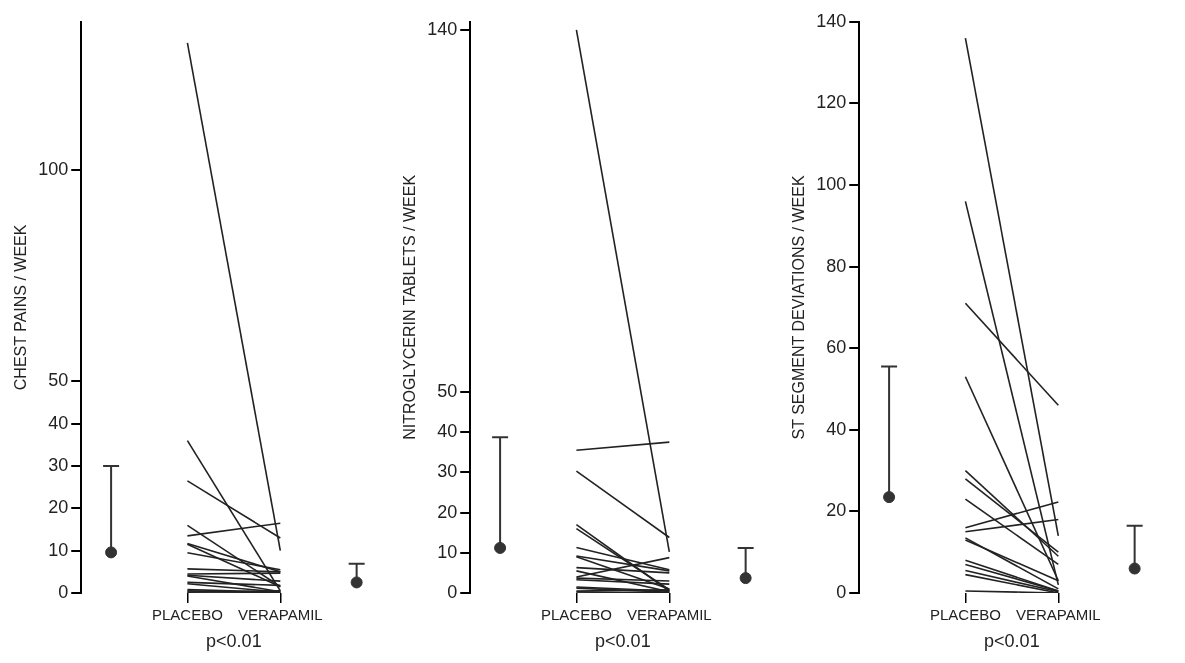  Describe the element at coordinates (831, 102) in the screenshot. I see `y-tick-label: 120` at that location.